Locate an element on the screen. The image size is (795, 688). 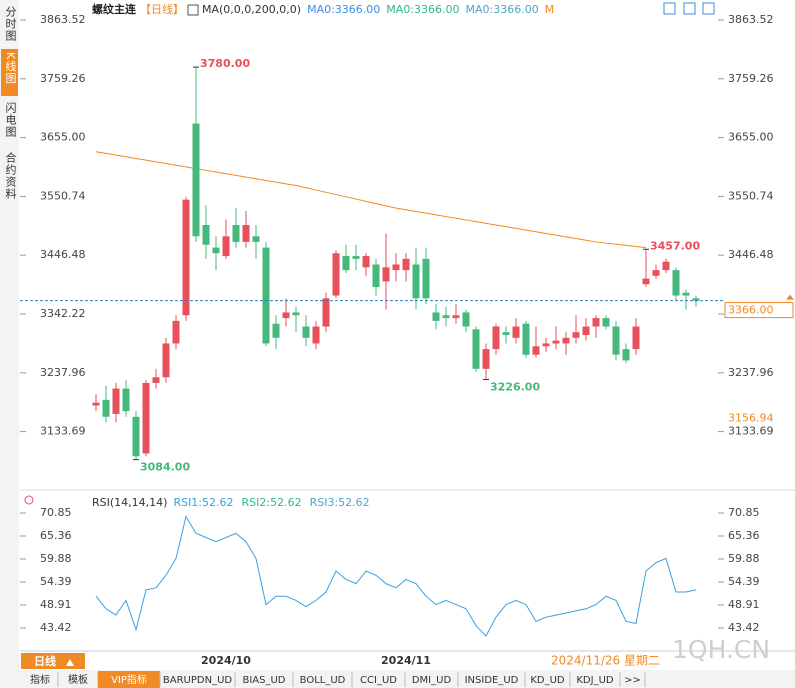
marker-label: 3156.94 is located at coordinates (751, 417).